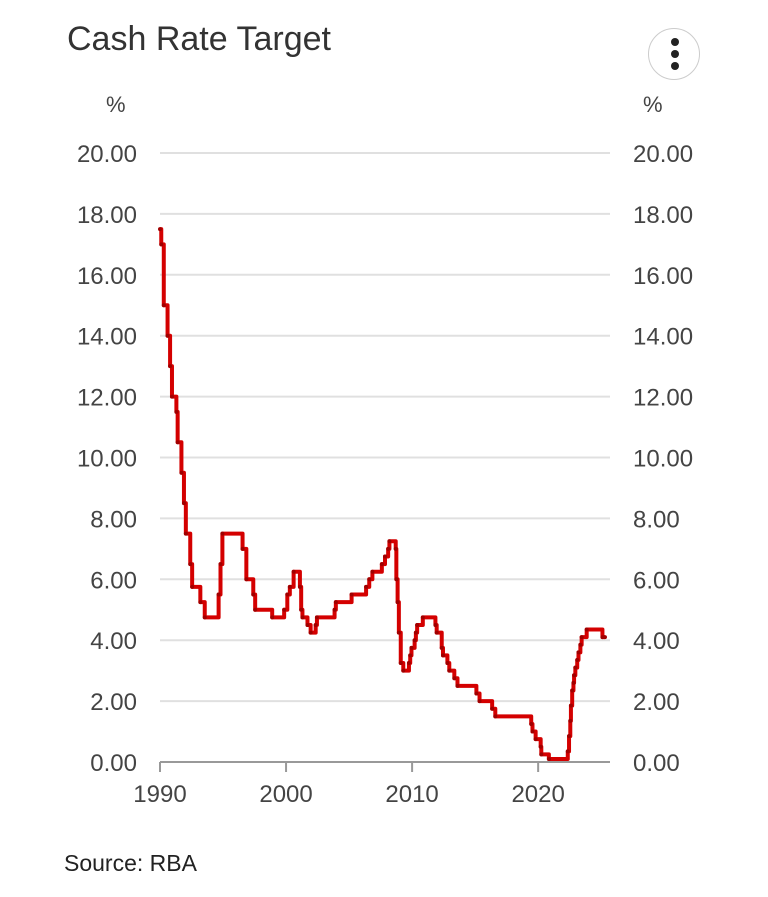 The image size is (768, 897). What do you see at coordinates (656, 763) in the screenshot?
I see `y-tick-label-right: 0.00` at bounding box center [656, 763].